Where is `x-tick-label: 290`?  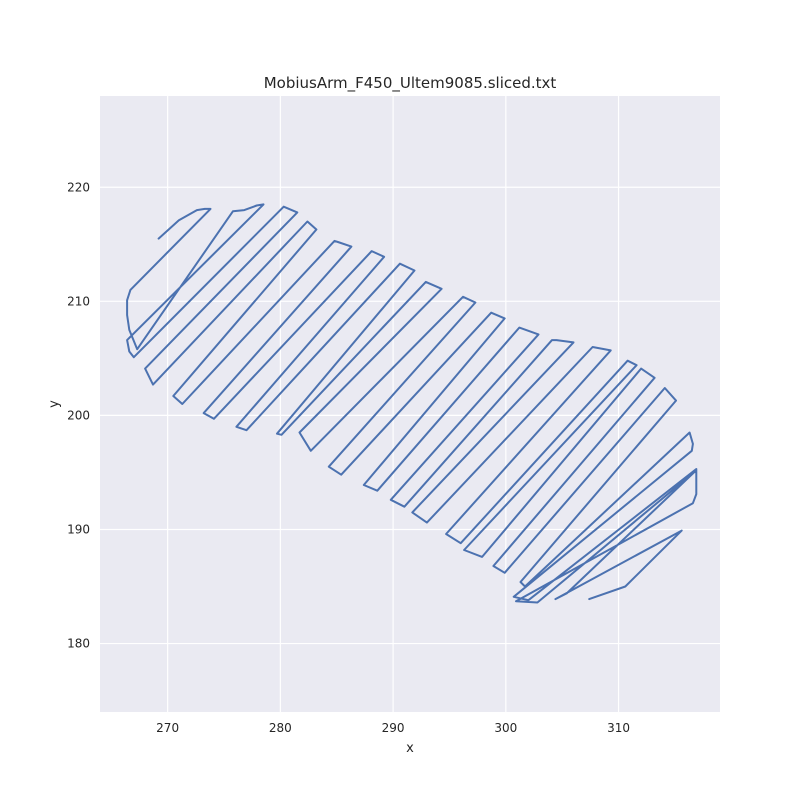 x-tick-label: 290 is located at coordinates (393, 728).